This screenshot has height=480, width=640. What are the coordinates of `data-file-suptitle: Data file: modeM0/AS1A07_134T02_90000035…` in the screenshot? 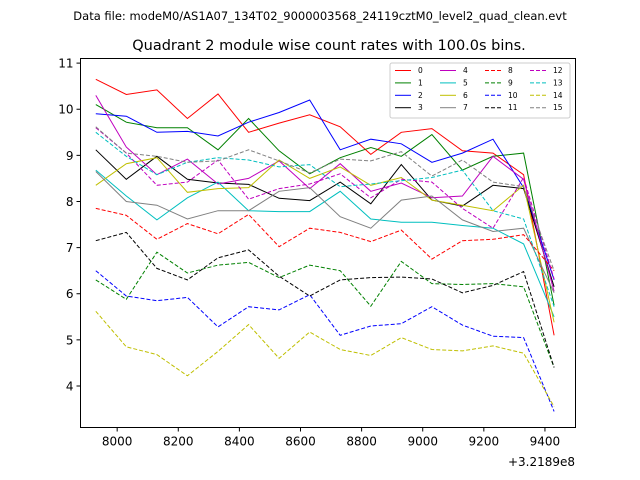 It's located at (320, 16).